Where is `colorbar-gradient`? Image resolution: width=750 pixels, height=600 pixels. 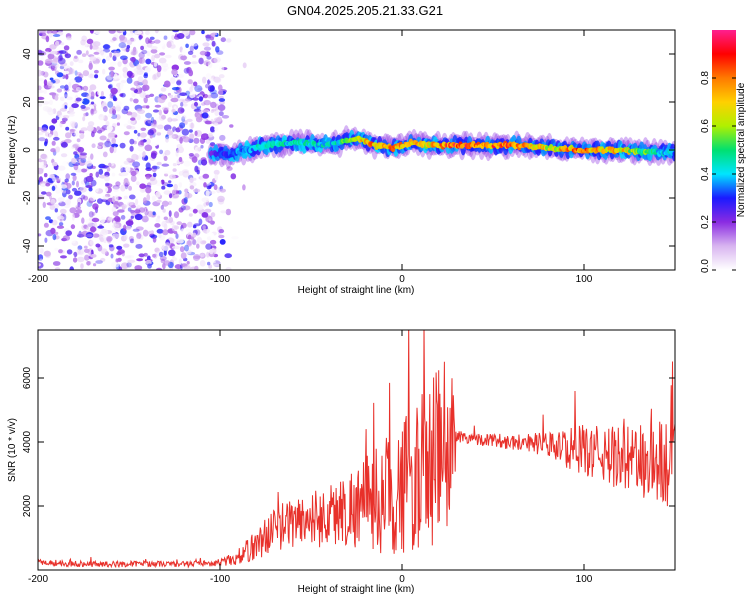 colorbar-gradient is located at coordinates (724, 150).